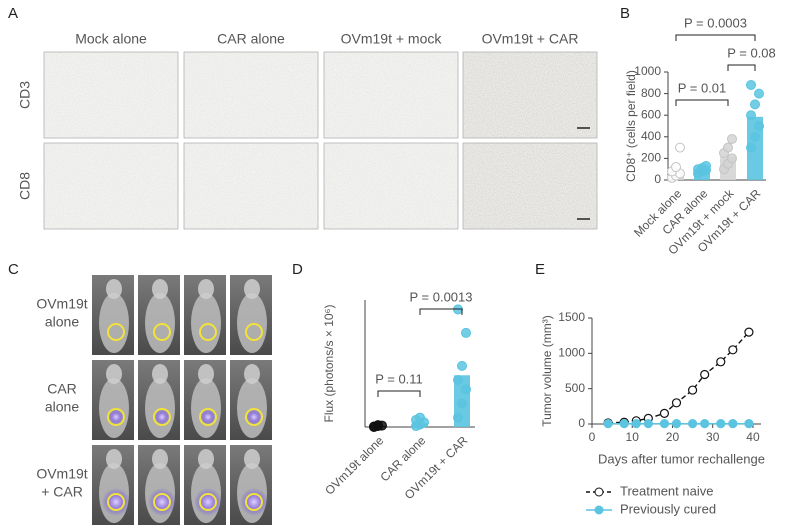 The height and width of the screenshot is (531, 800). What do you see at coordinates (399, 378) in the screenshot?
I see `p-value: P = 0.11` at bounding box center [399, 378].